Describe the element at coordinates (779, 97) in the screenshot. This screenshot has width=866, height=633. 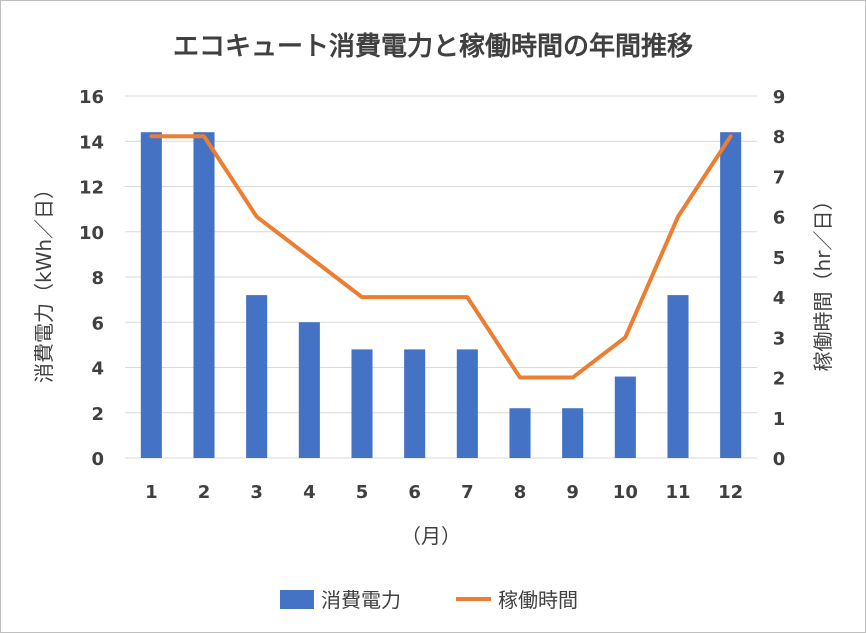
I see `y-tick-label-right: 9` at that location.